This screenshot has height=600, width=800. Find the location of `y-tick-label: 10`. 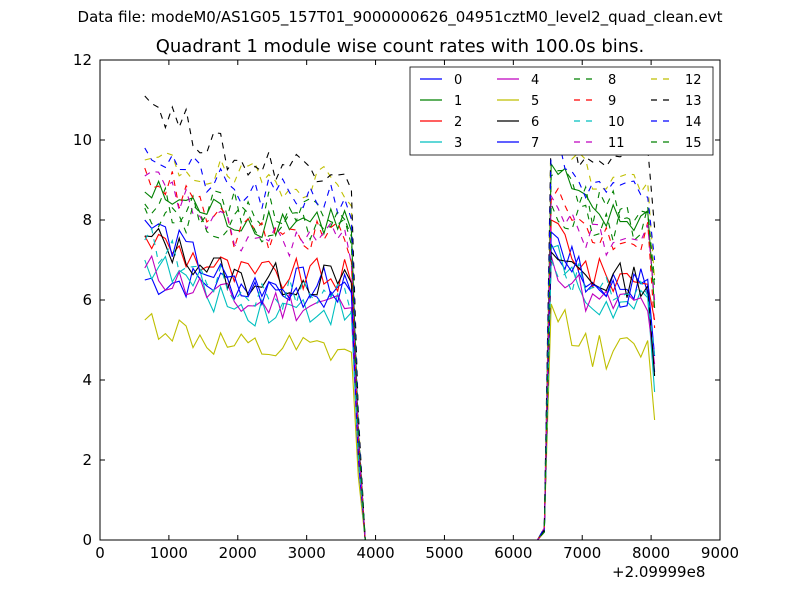

y-tick-label: 10 is located at coordinates (82, 140).